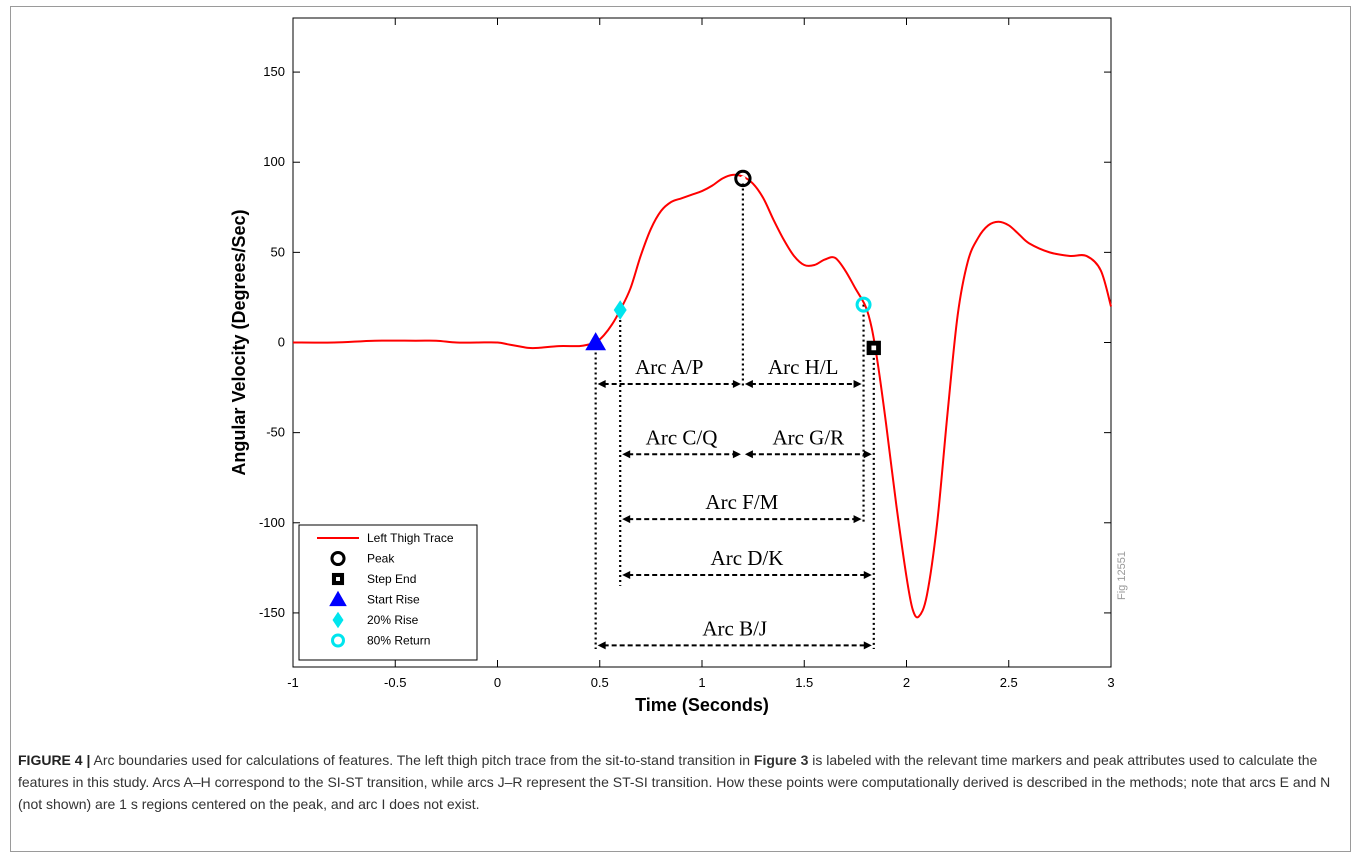 This screenshot has height=858, width=1355. Describe the element at coordinates (747, 558) in the screenshot. I see `arc-label: Arc D/K` at that location.